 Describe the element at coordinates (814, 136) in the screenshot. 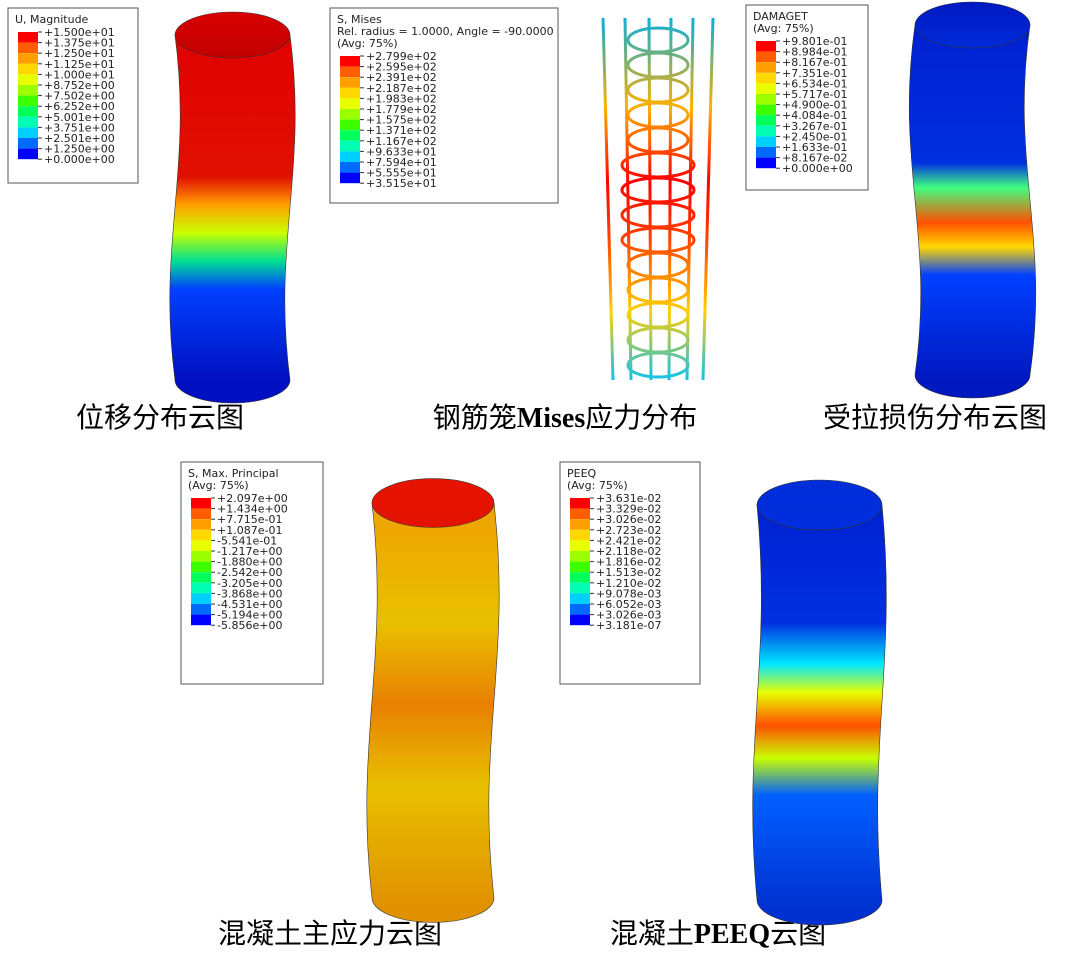

I see `legend-label: +2.450e-01` at that location.